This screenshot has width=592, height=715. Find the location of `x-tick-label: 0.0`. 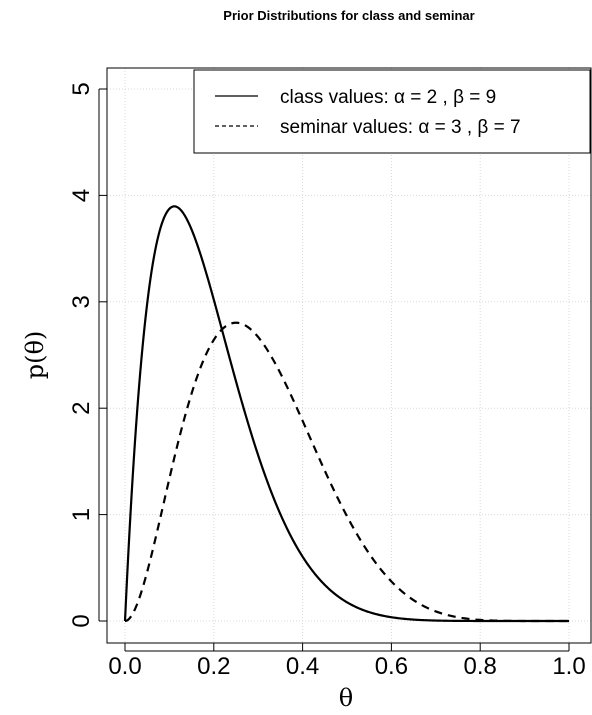

x-tick-label: 0.0 is located at coordinates (124, 666).